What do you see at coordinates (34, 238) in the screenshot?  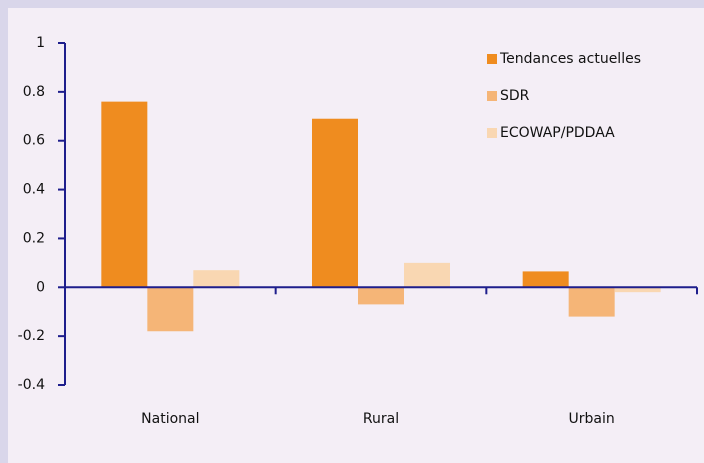 I see `y-tick-label: 0.2` at bounding box center [34, 238].